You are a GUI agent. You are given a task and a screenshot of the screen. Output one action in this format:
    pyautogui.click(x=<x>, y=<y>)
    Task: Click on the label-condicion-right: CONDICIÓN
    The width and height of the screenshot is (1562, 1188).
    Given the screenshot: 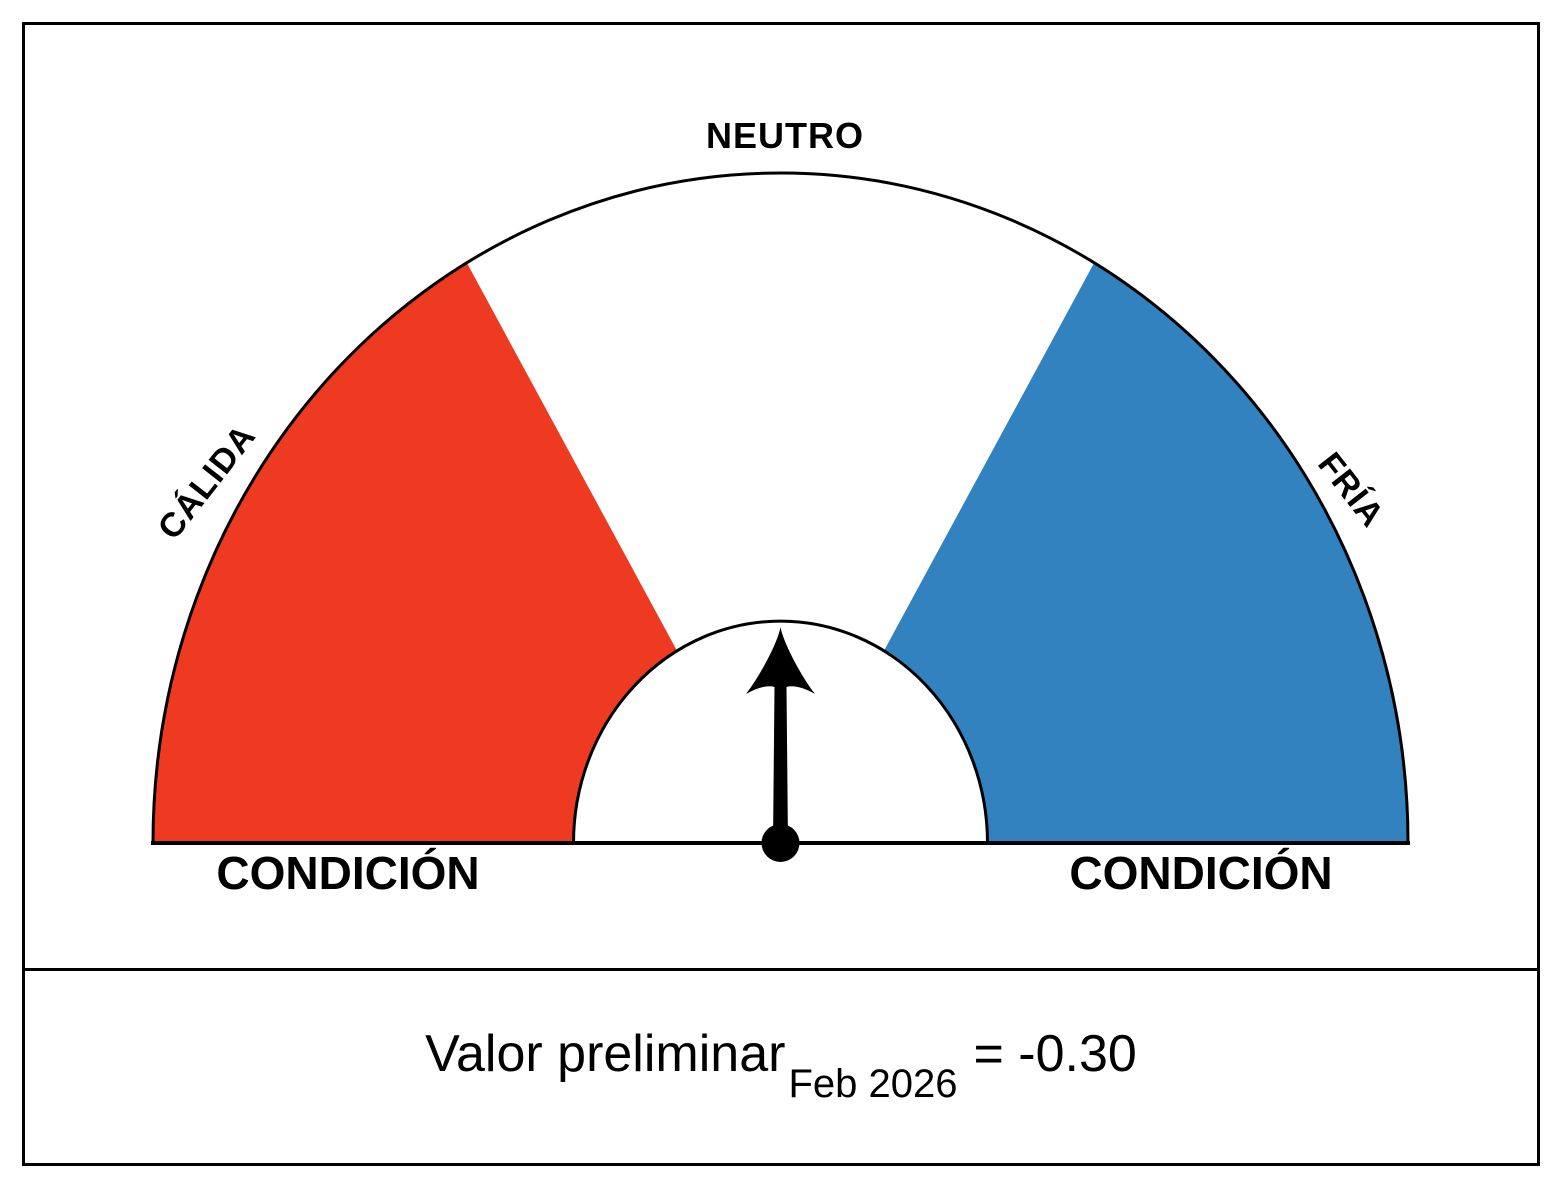 What is the action you would take?
    pyautogui.click(x=1201, y=873)
    